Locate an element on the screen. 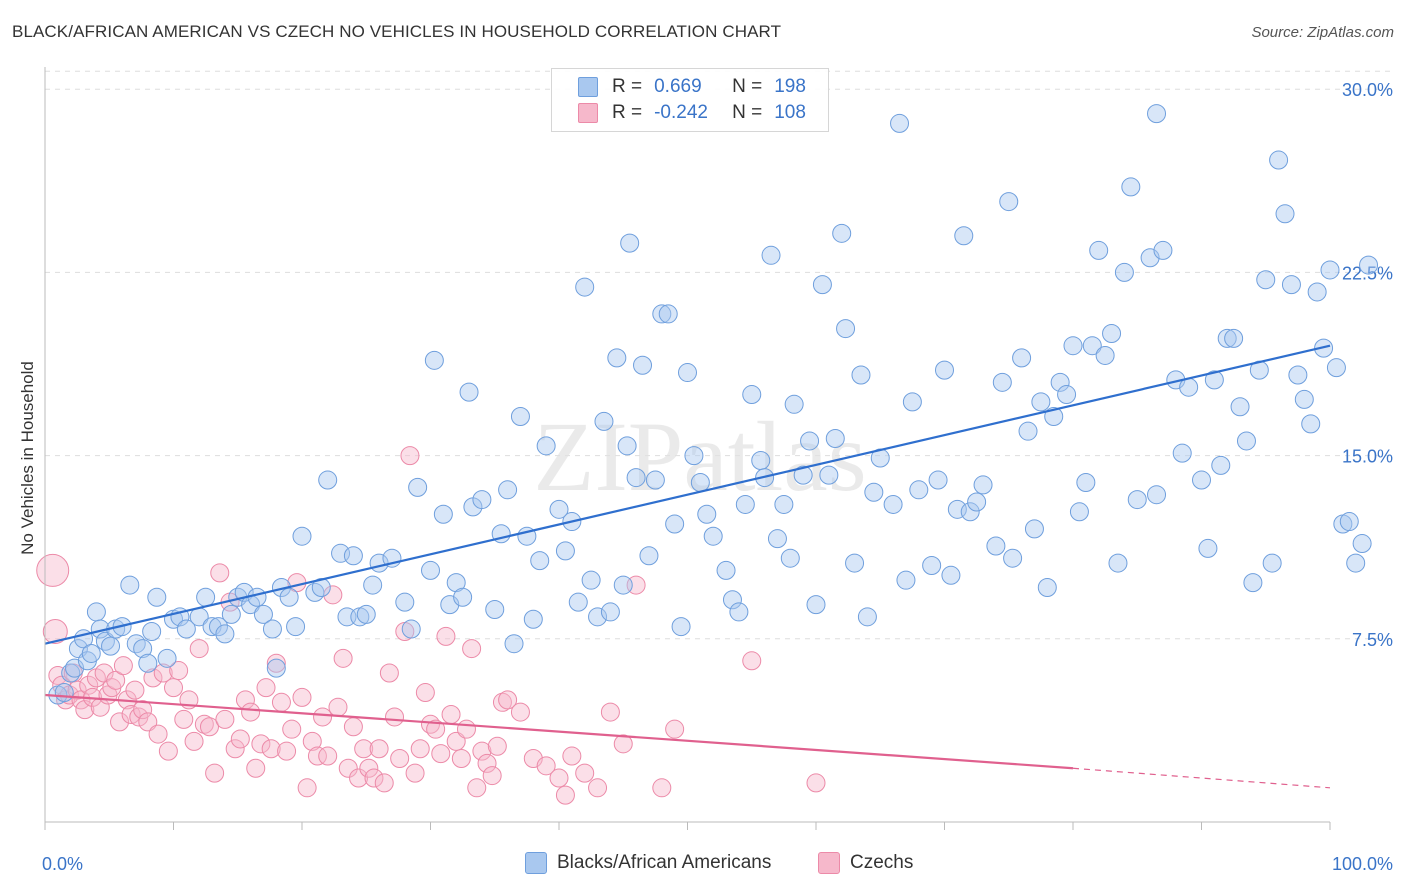 The image size is (1406, 892). legend-label: Czechs is located at coordinates (882, 862).